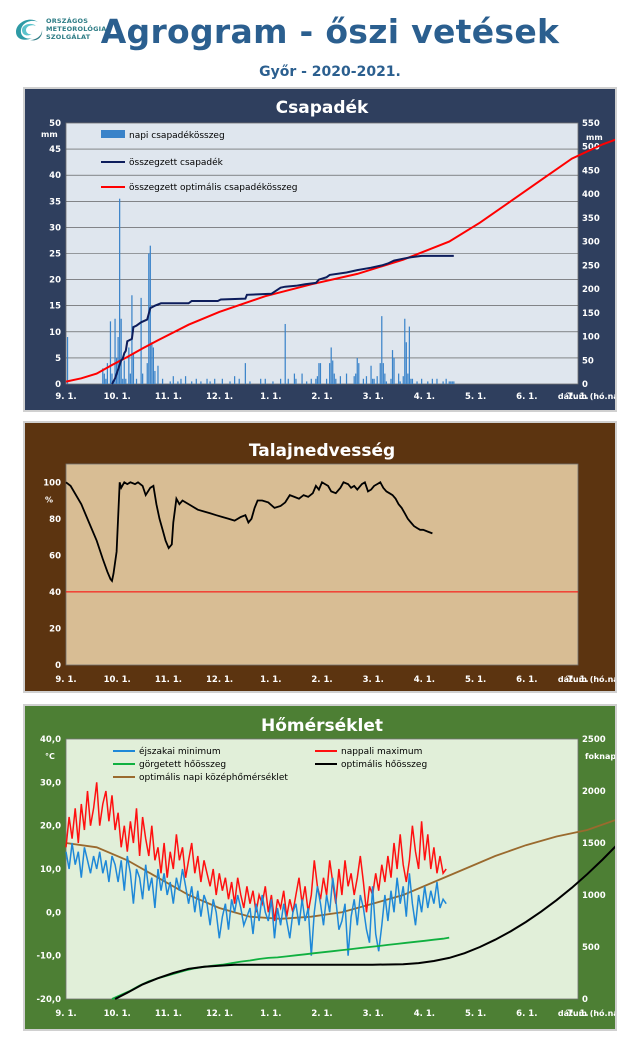 Image resolution: width=640 pixels, height=1051 pixels. I want to click on x-tick-label: 11. 1., so click(168, 397).